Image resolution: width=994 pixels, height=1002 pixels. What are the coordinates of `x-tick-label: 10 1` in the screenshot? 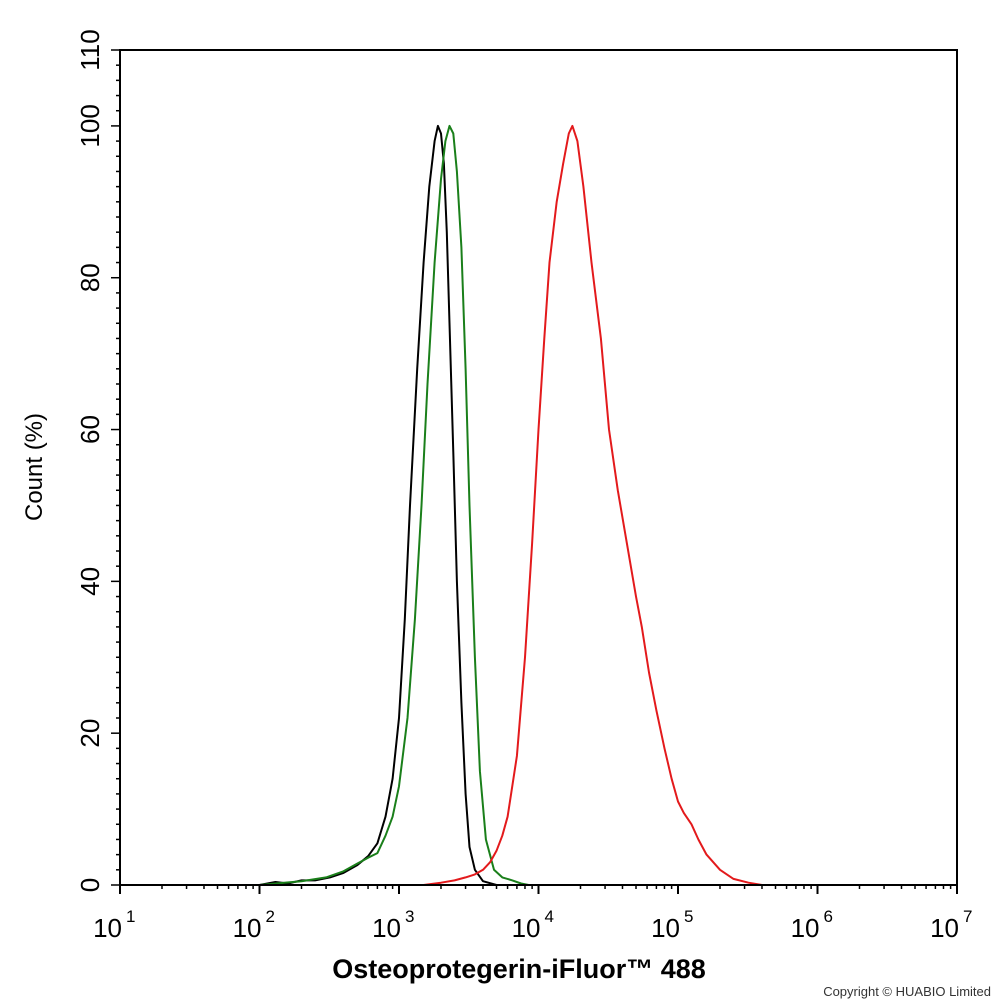 It's located at (114, 925).